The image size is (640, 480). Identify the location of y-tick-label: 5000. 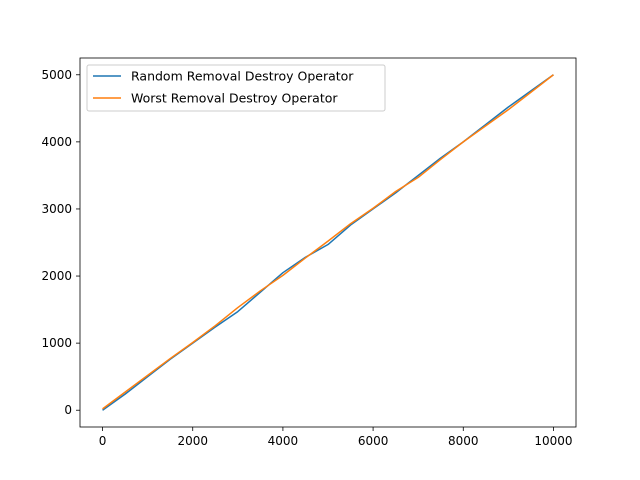
(56, 75).